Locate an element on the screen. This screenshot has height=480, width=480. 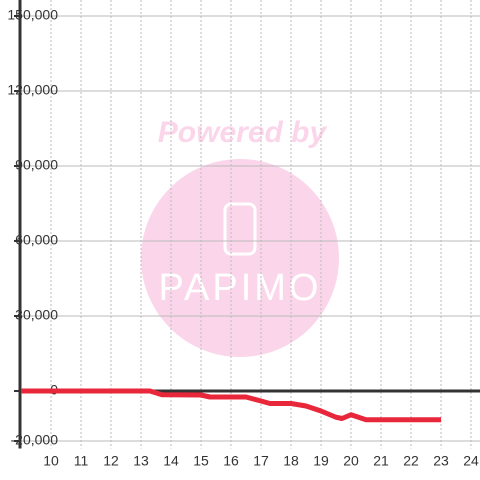
y-tick-label: 30,000 is located at coordinates (36, 315).